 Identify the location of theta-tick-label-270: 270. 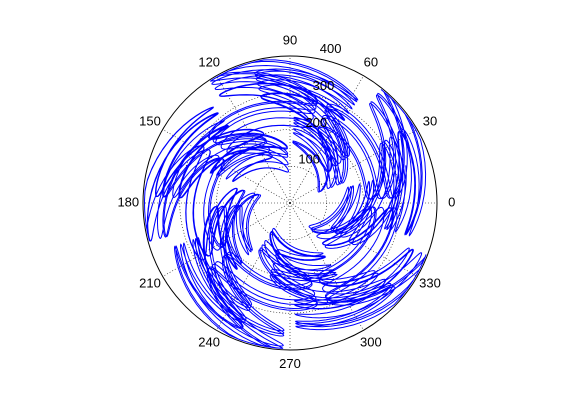
(290, 363).